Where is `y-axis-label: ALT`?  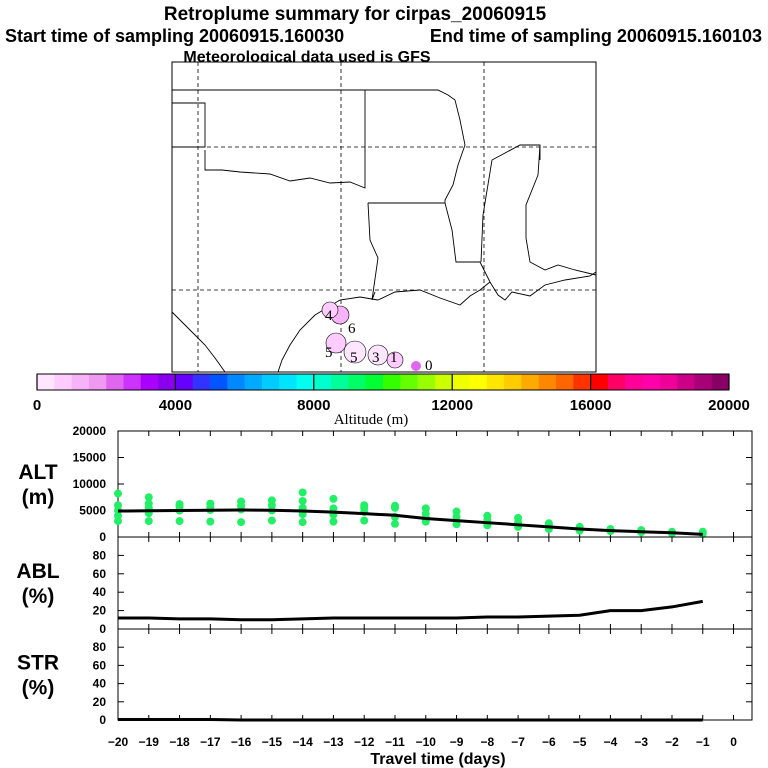
y-axis-label: ALT is located at coordinates (37, 472).